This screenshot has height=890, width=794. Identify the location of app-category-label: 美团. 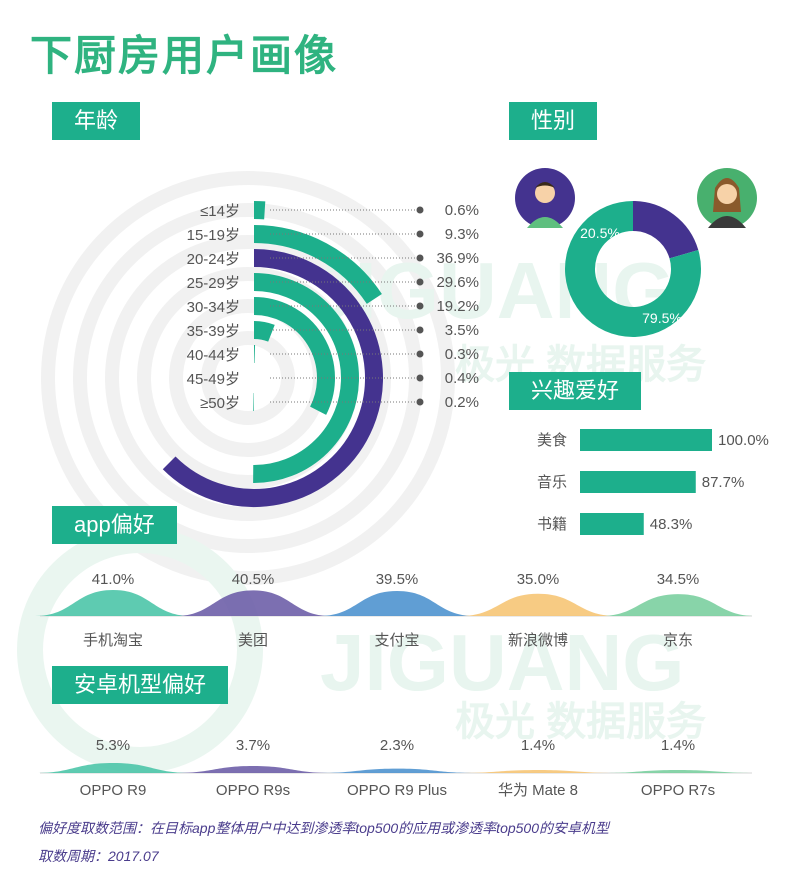
(253, 640).